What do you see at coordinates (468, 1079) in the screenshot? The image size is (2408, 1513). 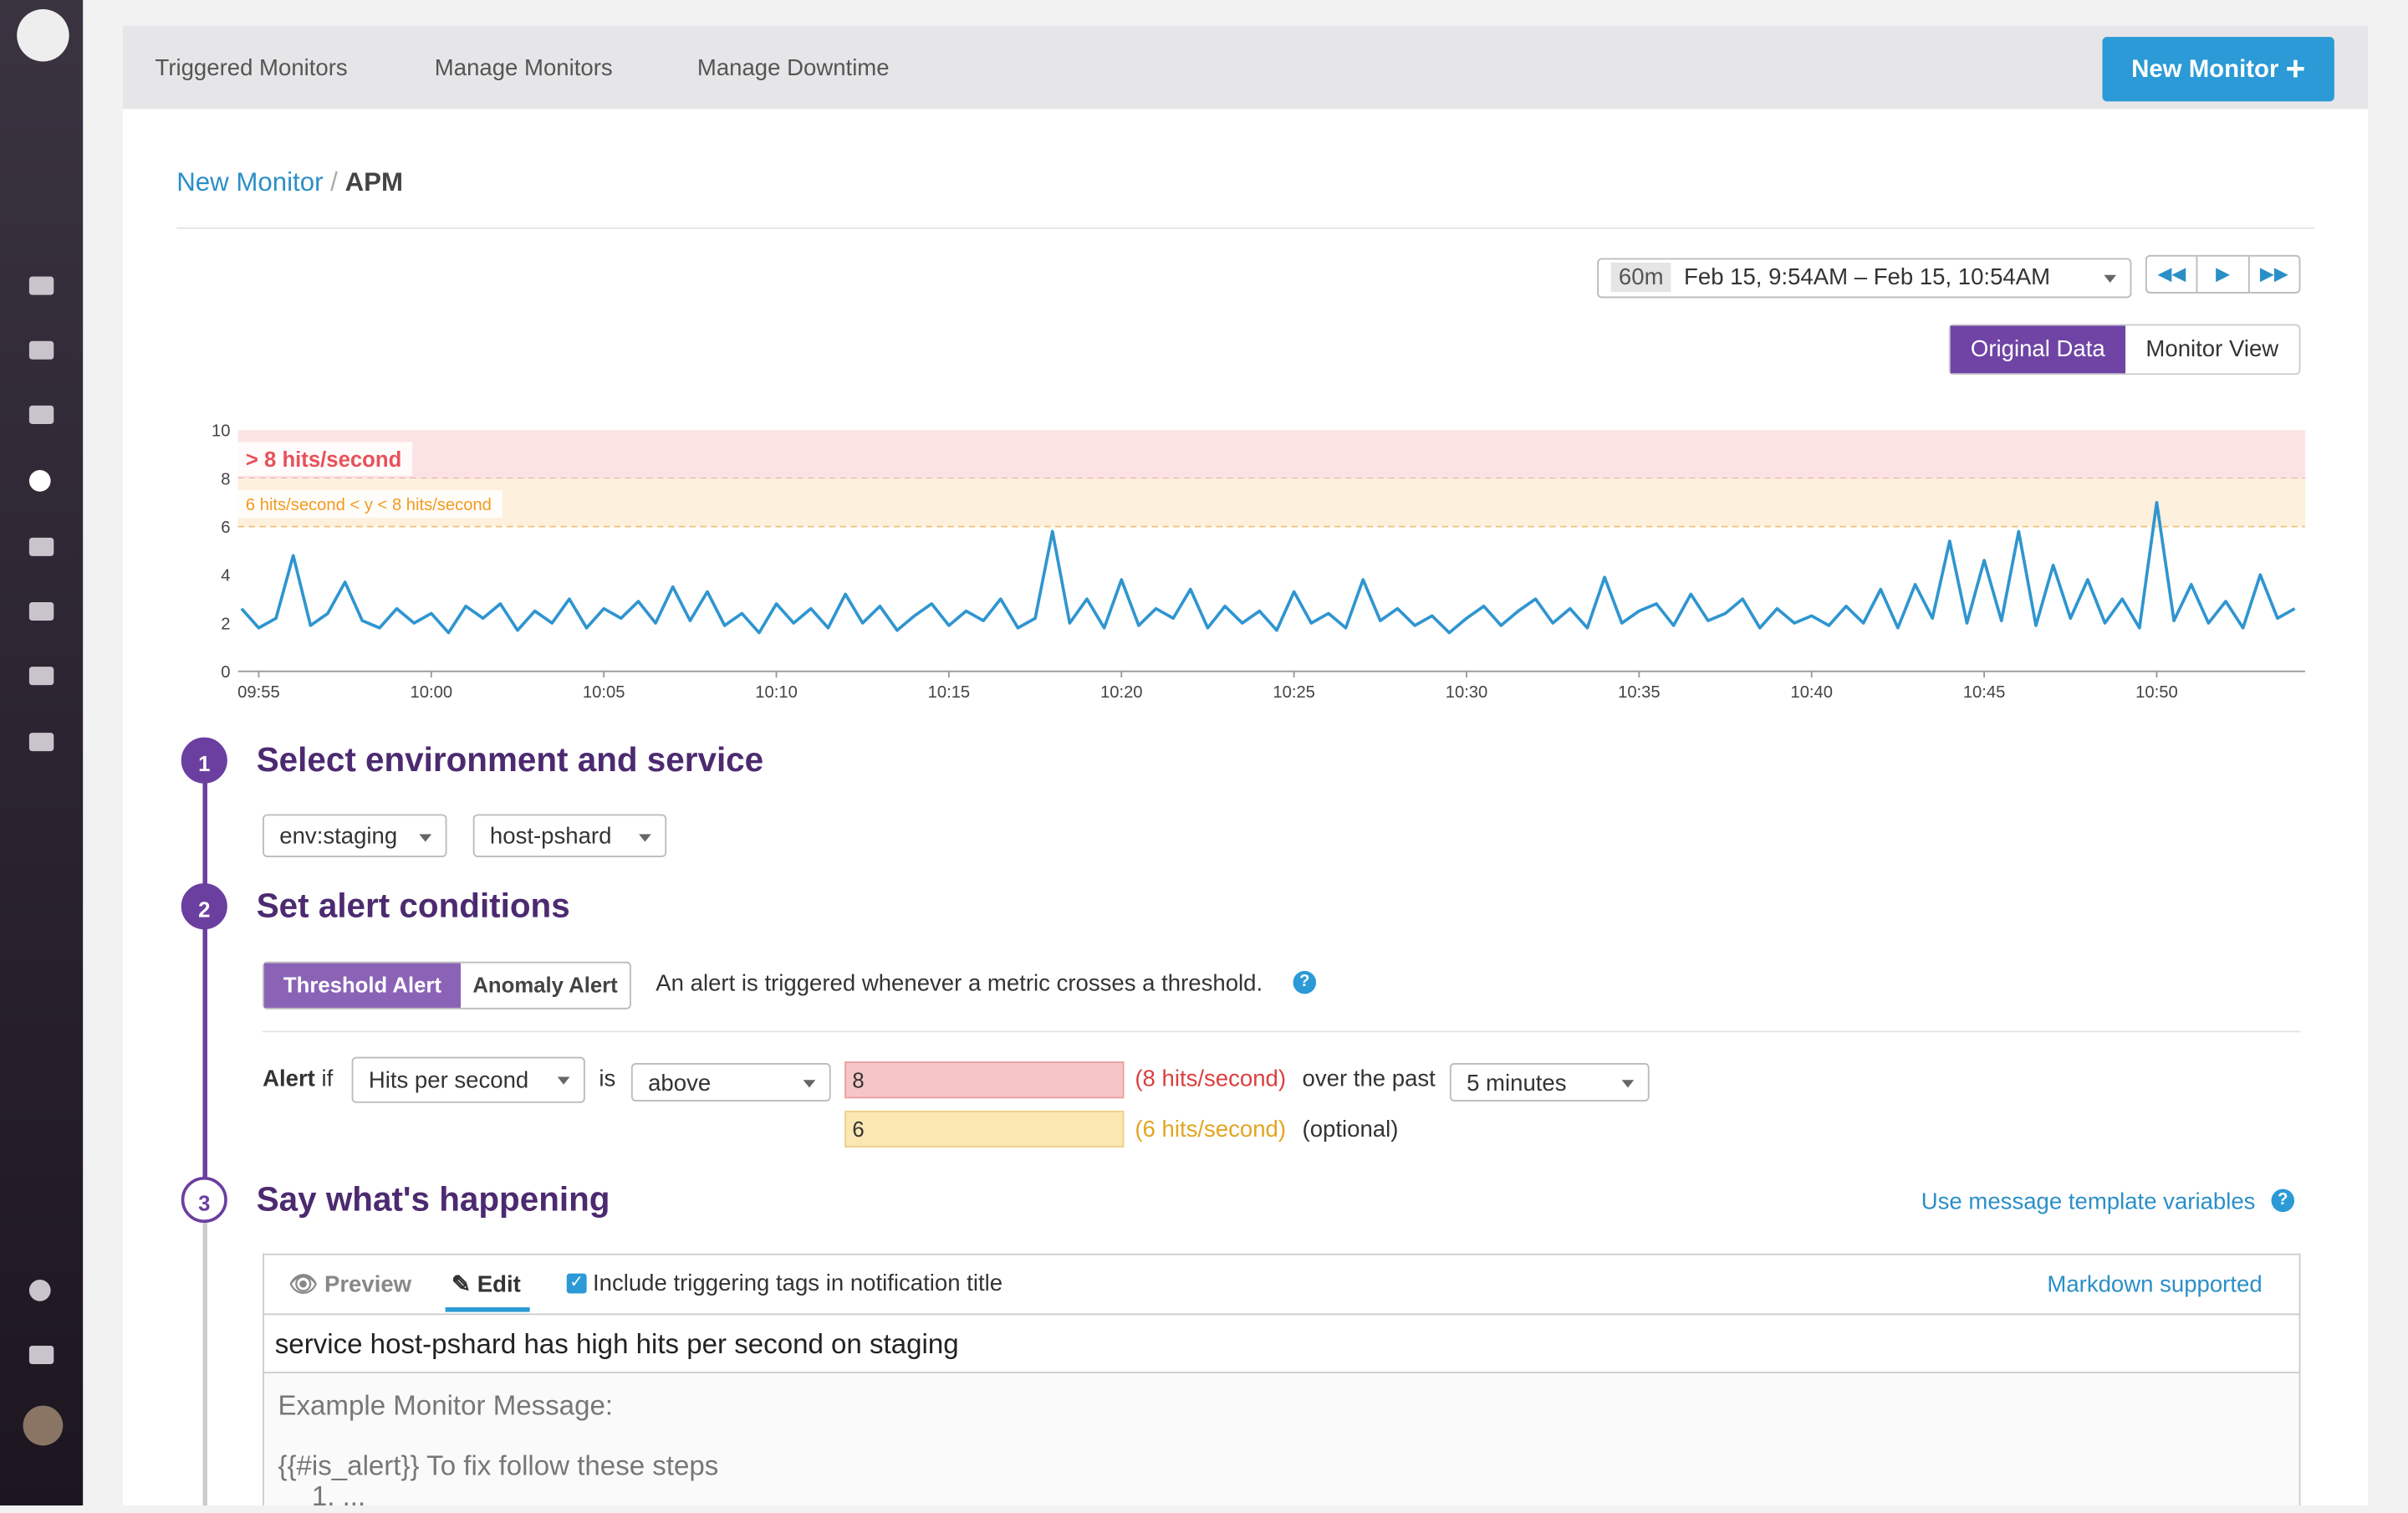 I see `metric-select: Hits per second` at bounding box center [468, 1079].